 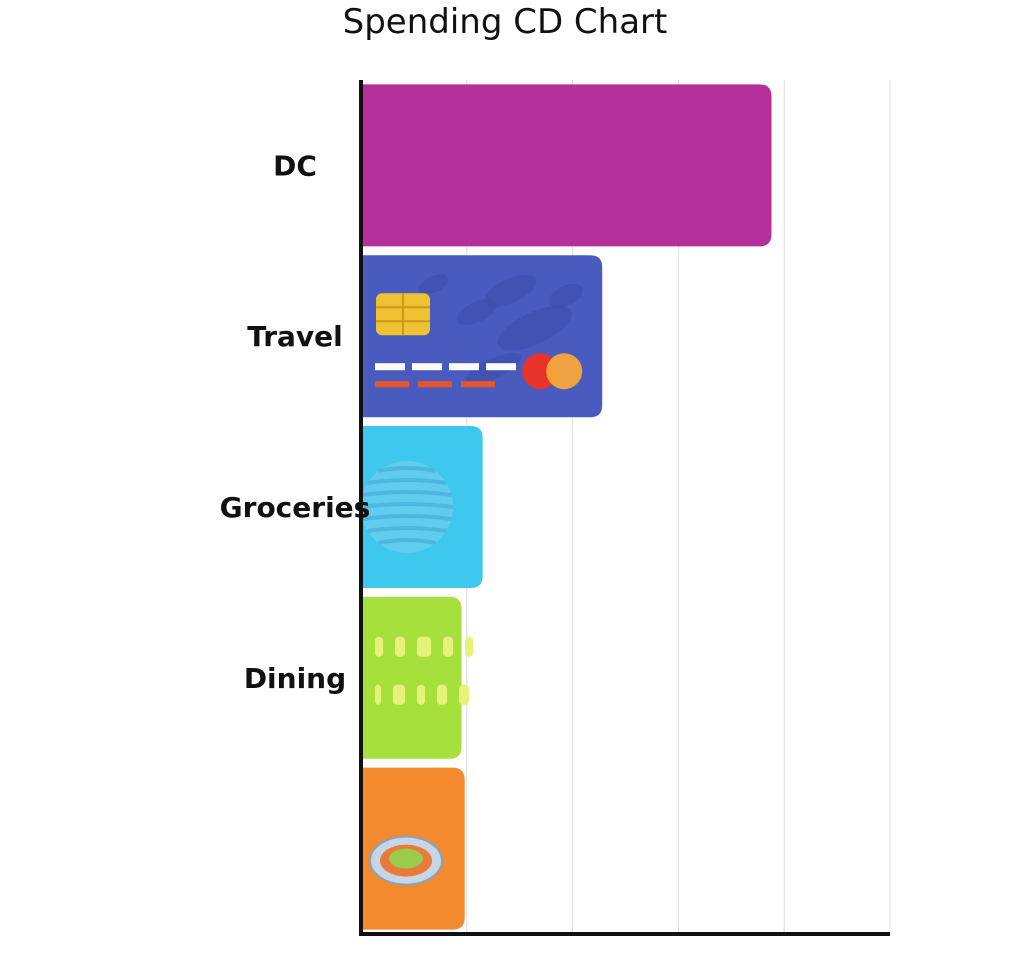 I want to click on bar-dc, so click(x=566, y=165).